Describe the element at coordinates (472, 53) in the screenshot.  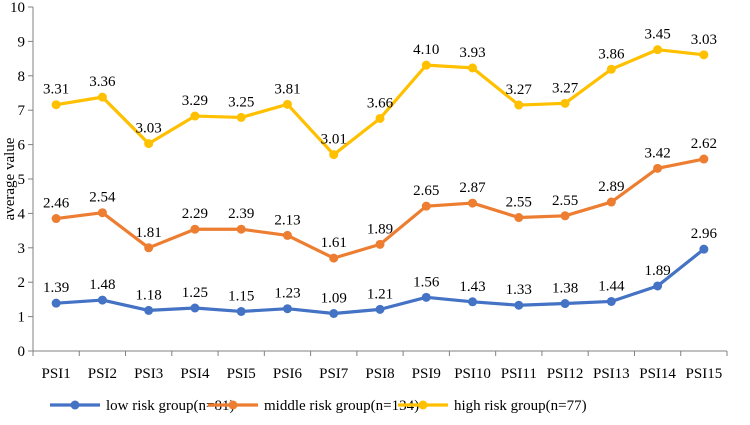
I see `data-label: 3.93` at that location.